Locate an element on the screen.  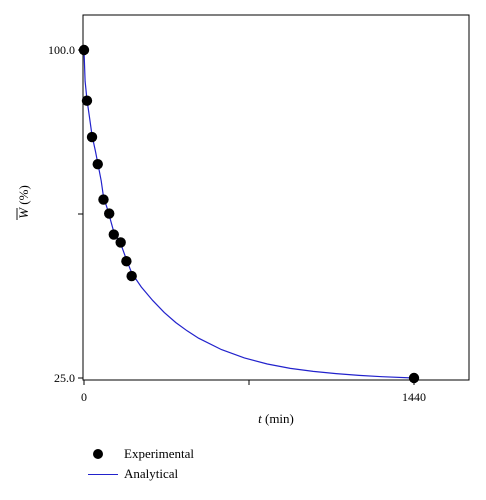
legend-item-experimental: Experimental is located at coordinates (141, 454).